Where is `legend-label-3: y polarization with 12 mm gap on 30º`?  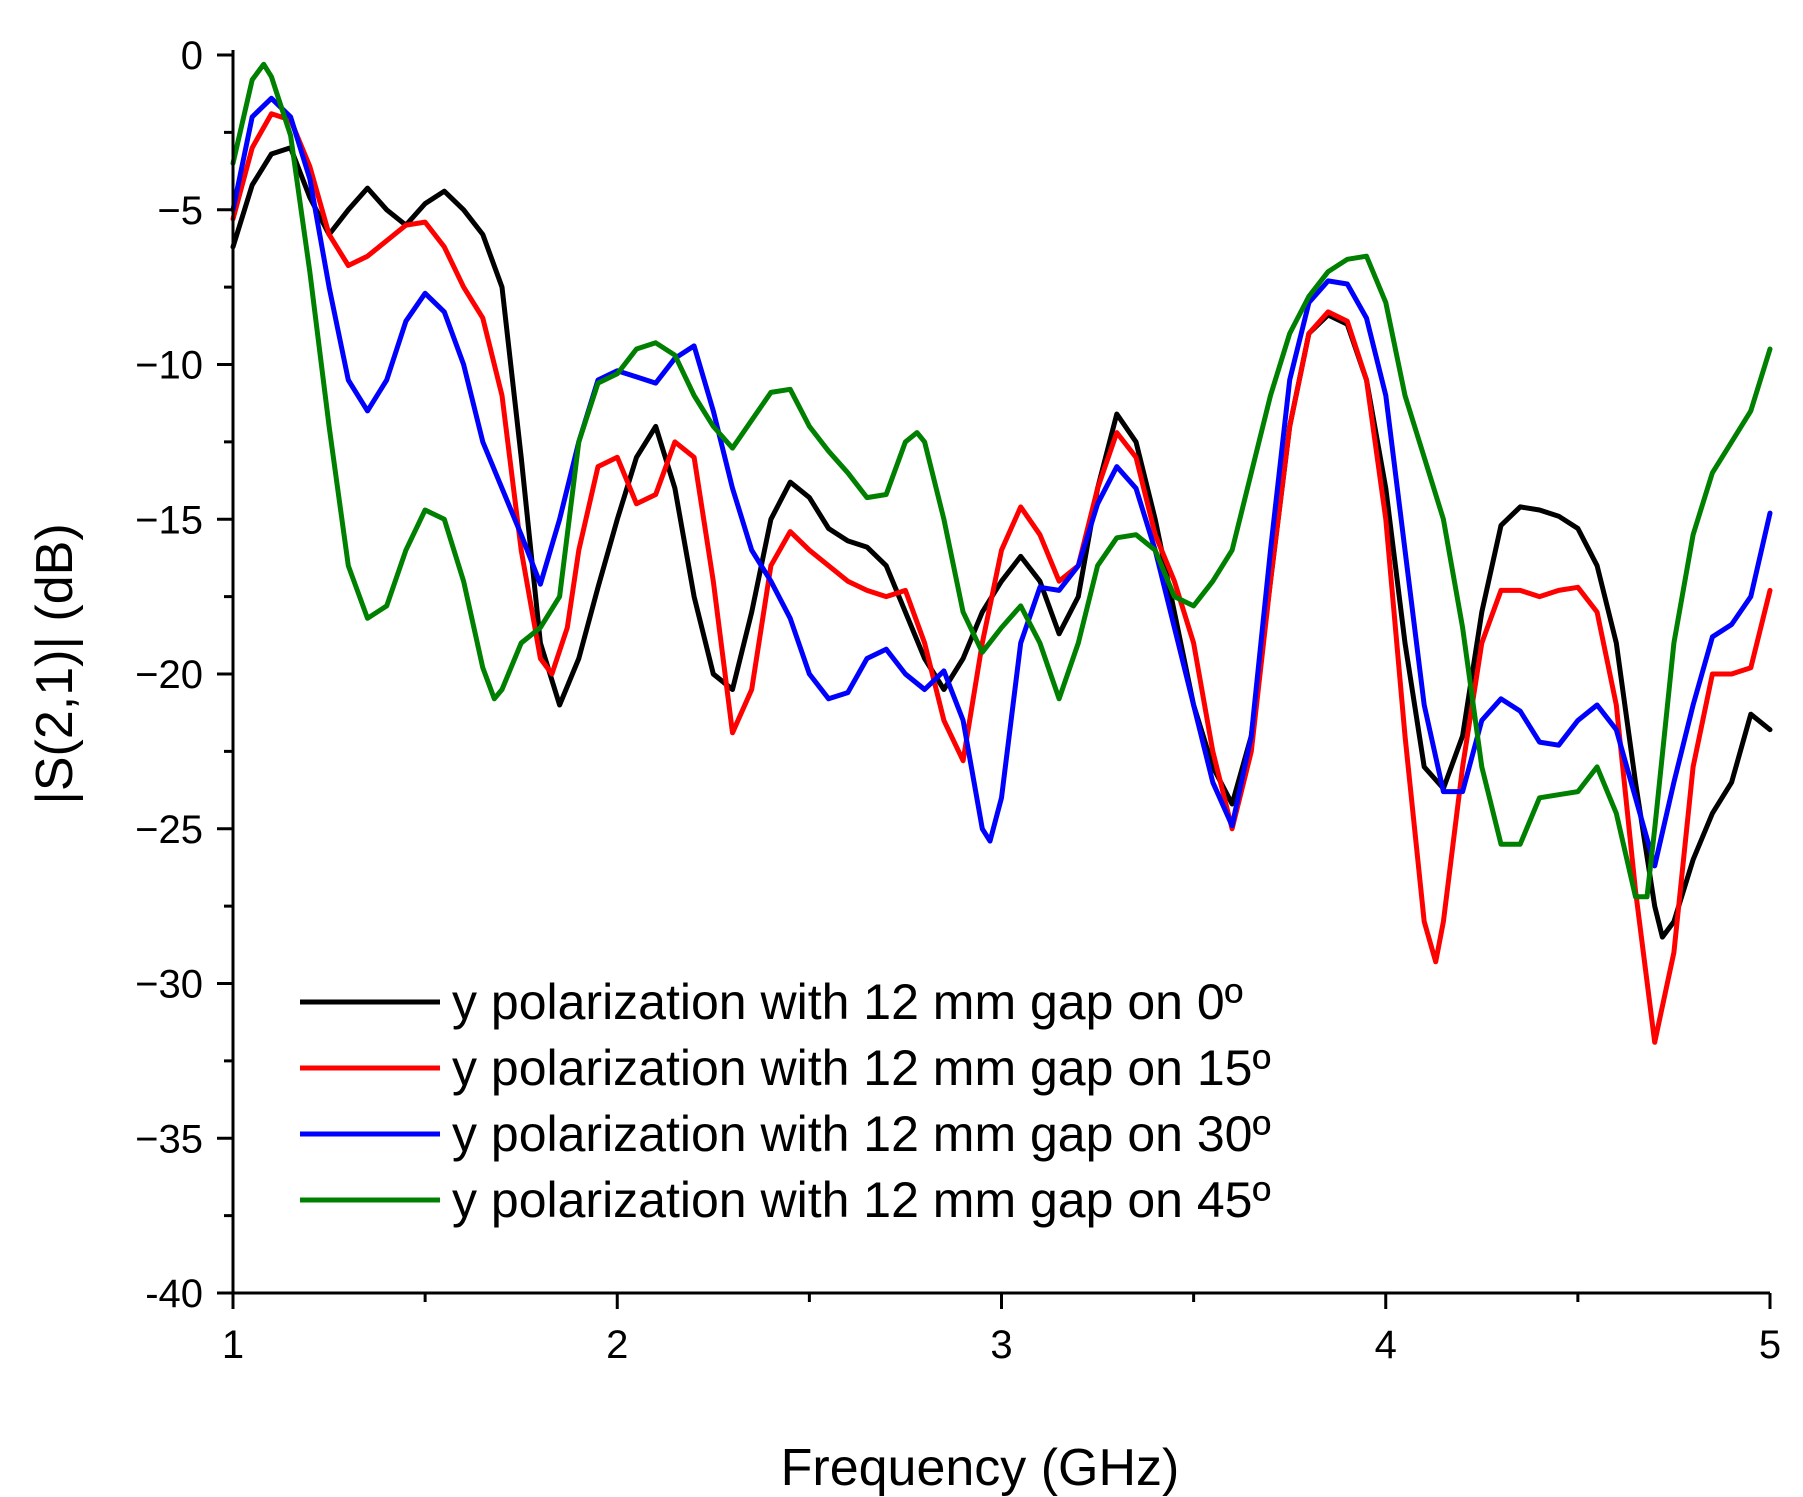
legend-label-3: y polarization with 12 mm gap on 30º is located at coordinates (861, 1134).